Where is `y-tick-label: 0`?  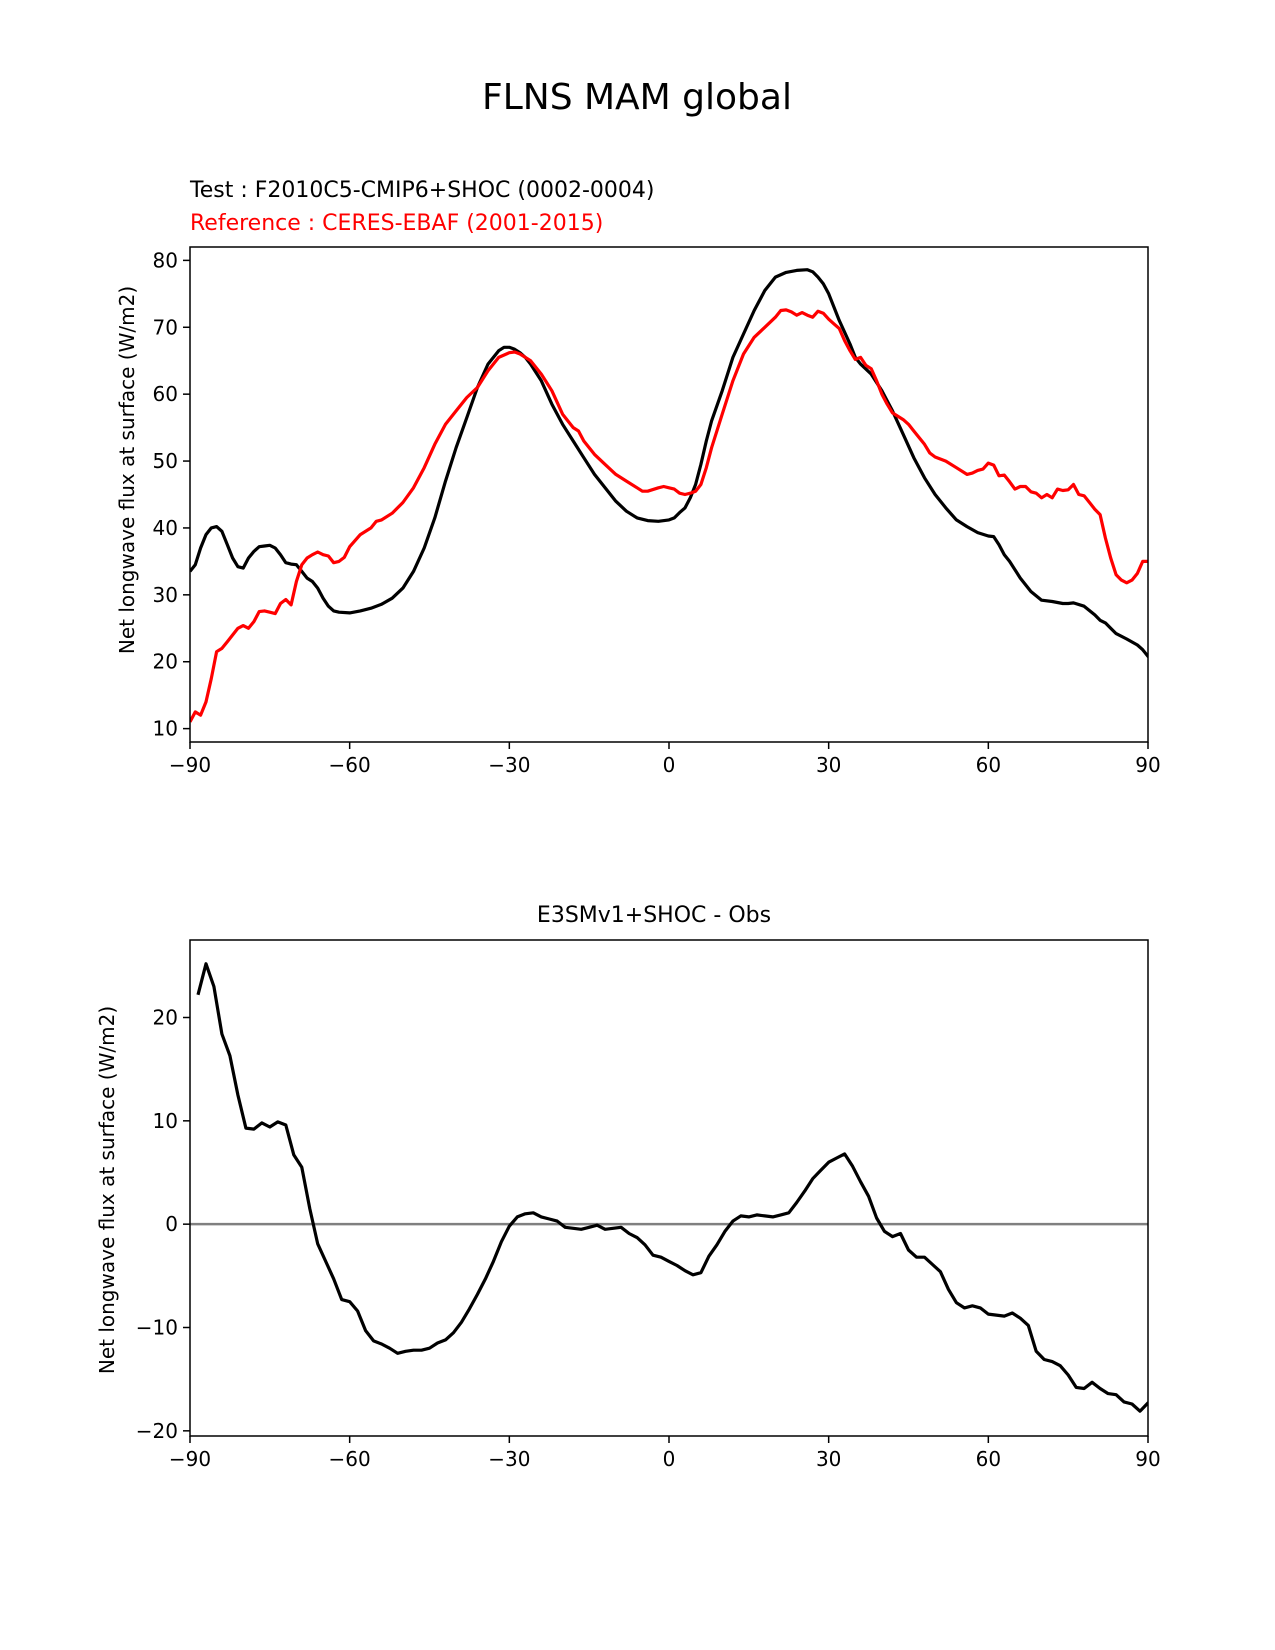
y-tick-label: 0 is located at coordinates (171, 1224).